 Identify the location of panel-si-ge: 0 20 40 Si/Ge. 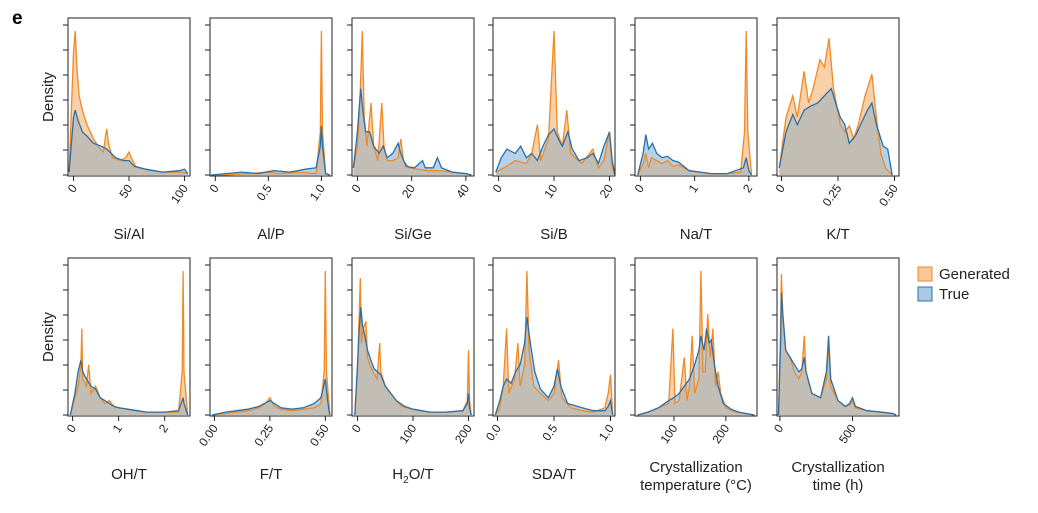
(411, 130).